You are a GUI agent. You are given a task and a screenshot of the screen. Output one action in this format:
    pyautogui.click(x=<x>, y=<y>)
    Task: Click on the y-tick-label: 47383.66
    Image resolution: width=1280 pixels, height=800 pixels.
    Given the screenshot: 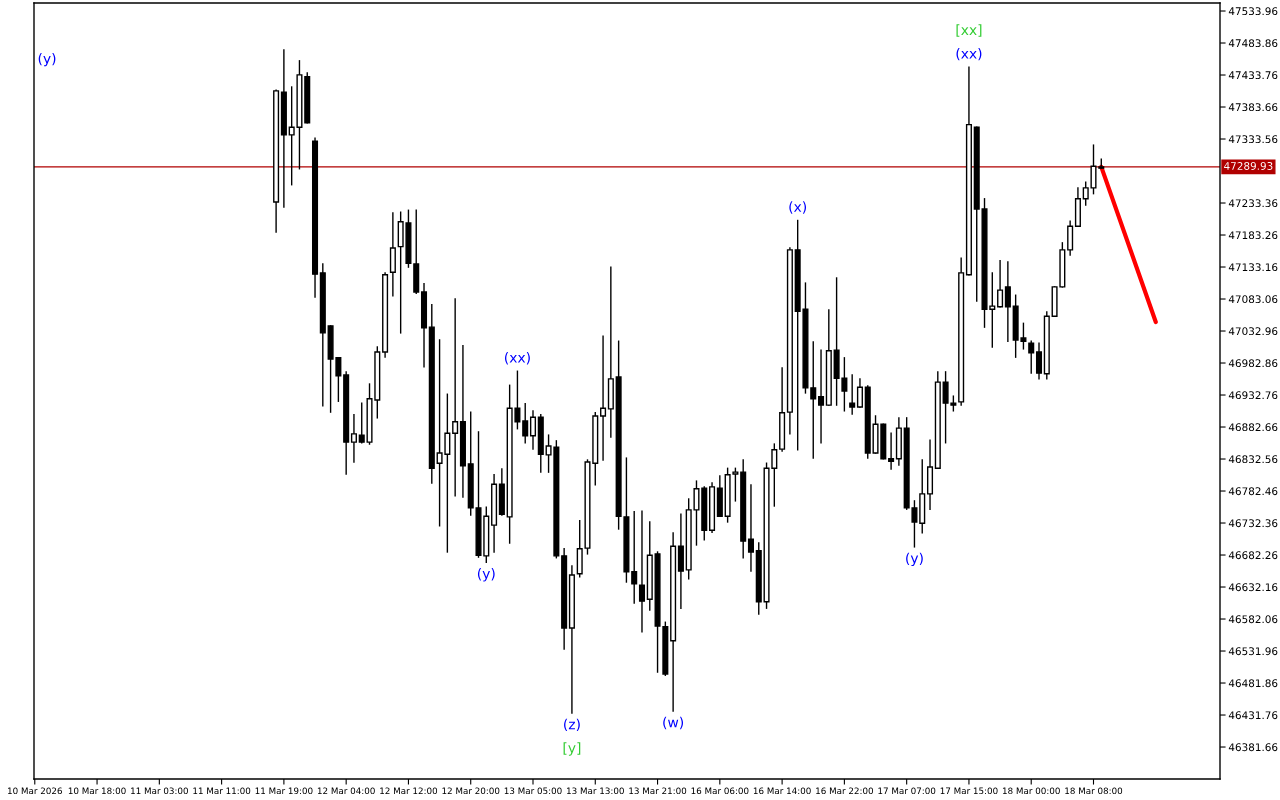 What is the action you would take?
    pyautogui.click(x=1253, y=107)
    